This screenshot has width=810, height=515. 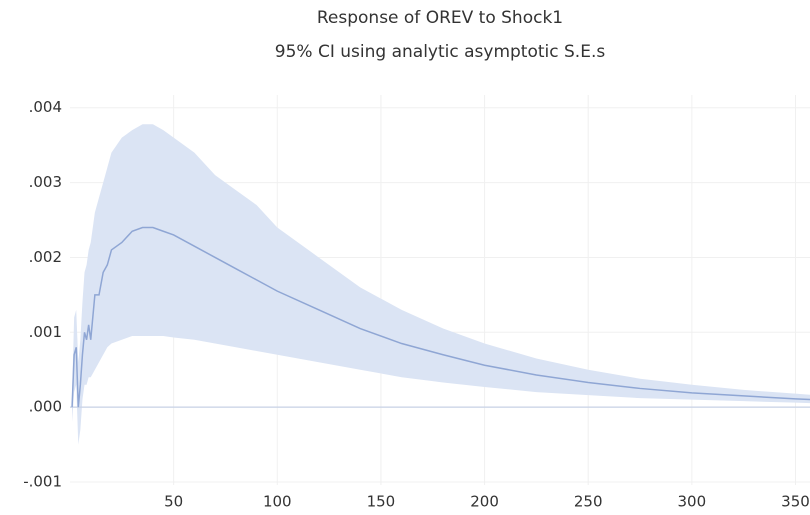 I want to click on x-tick-label: 50, so click(x=173, y=502).